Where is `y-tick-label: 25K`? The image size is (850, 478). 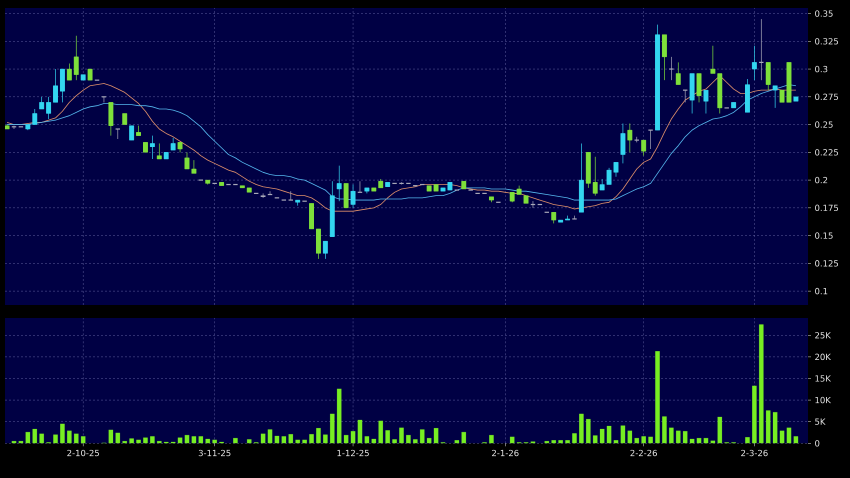 y-tick-label: 25K is located at coordinates (823, 335).